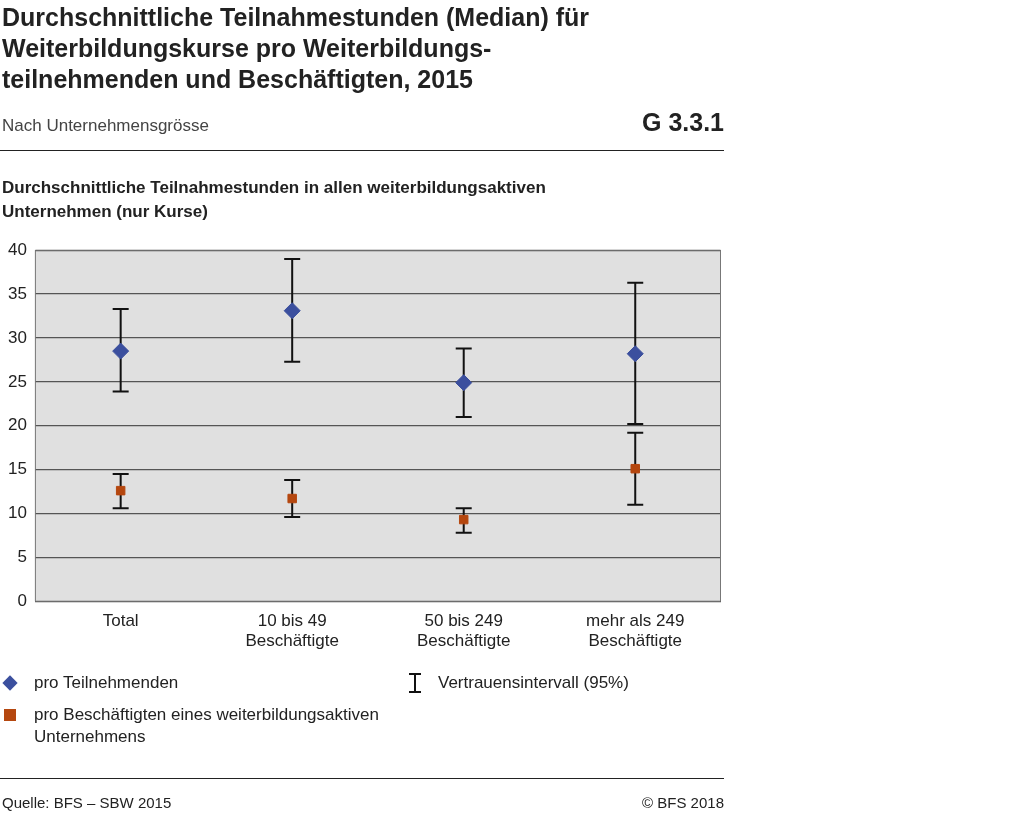 This screenshot has width=1024, height=814. I want to click on y-tick-label: 35, so click(17, 293).